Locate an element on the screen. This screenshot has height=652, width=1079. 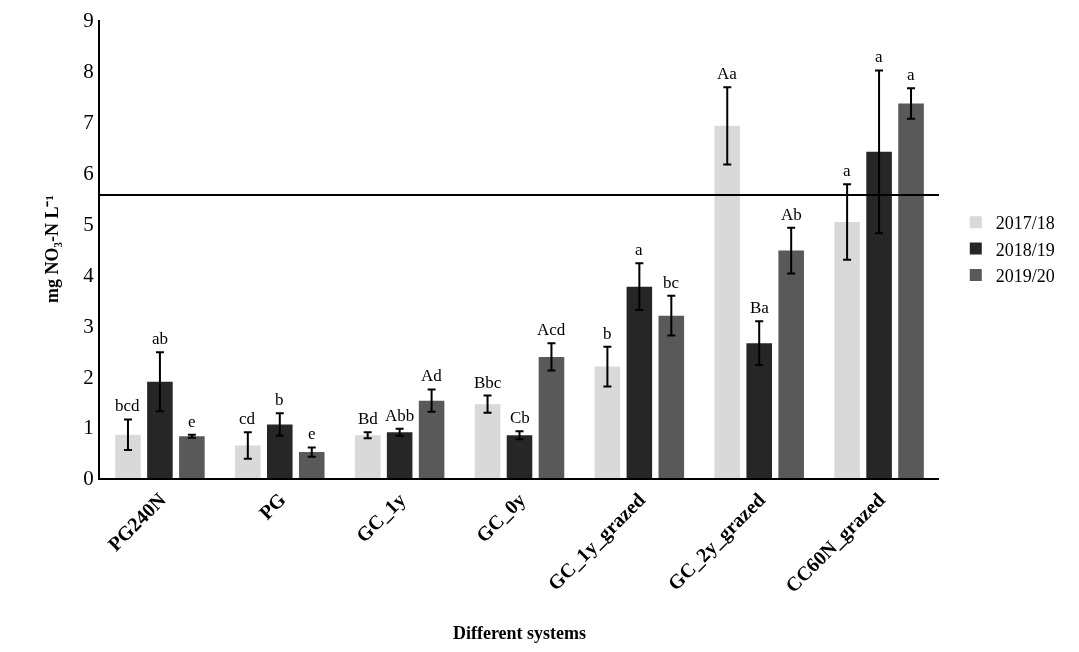
data-label: Ba is located at coordinates (760, 307).